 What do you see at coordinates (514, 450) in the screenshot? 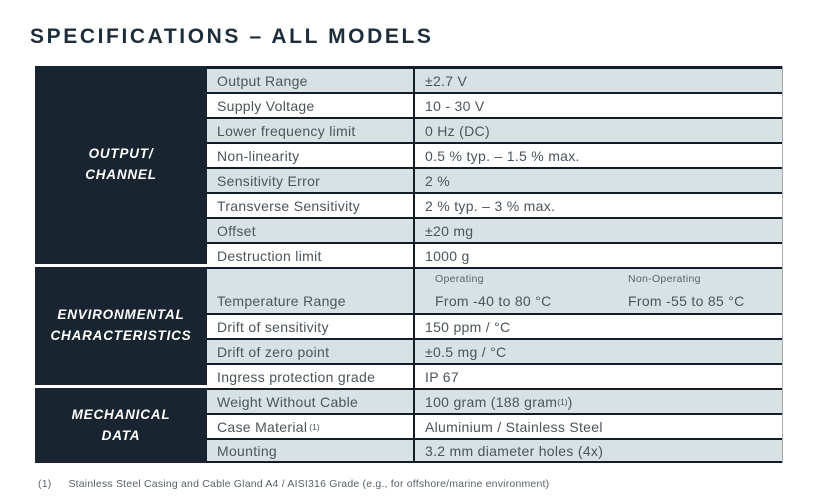
I see `spec-value: 3.2 mm diameter holes (4x)` at bounding box center [514, 450].